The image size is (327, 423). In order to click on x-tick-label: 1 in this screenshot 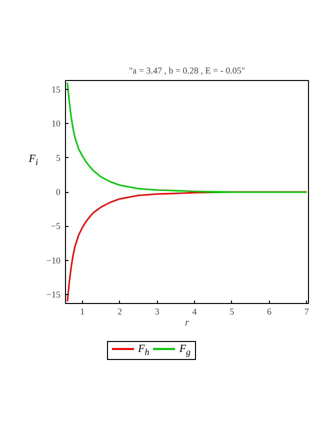, I will do `click(82, 311)`.